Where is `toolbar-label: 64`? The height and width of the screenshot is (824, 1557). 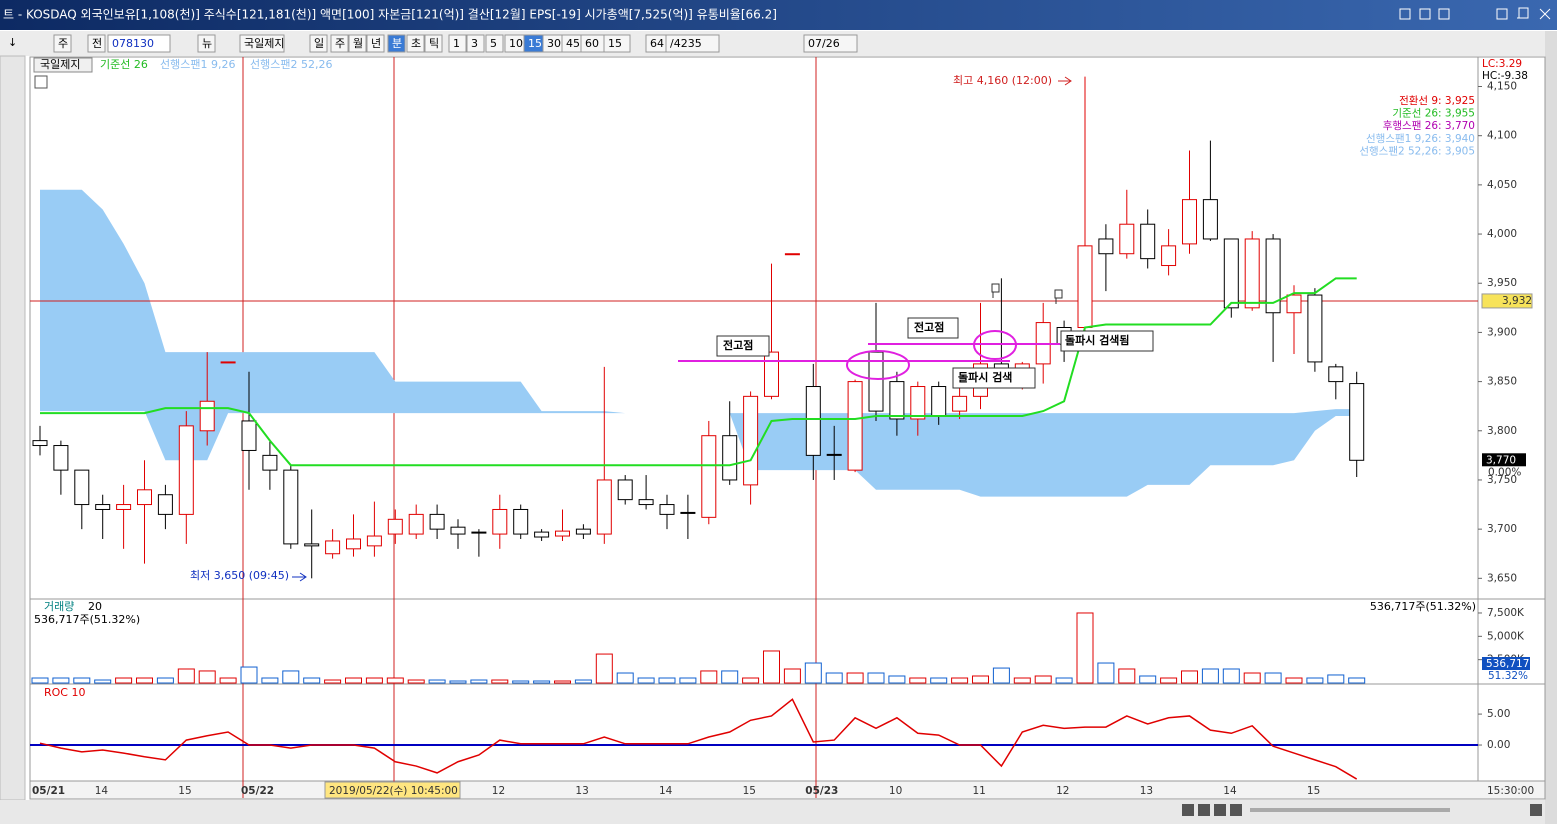
toolbar-label: 64 is located at coordinates (657, 43).